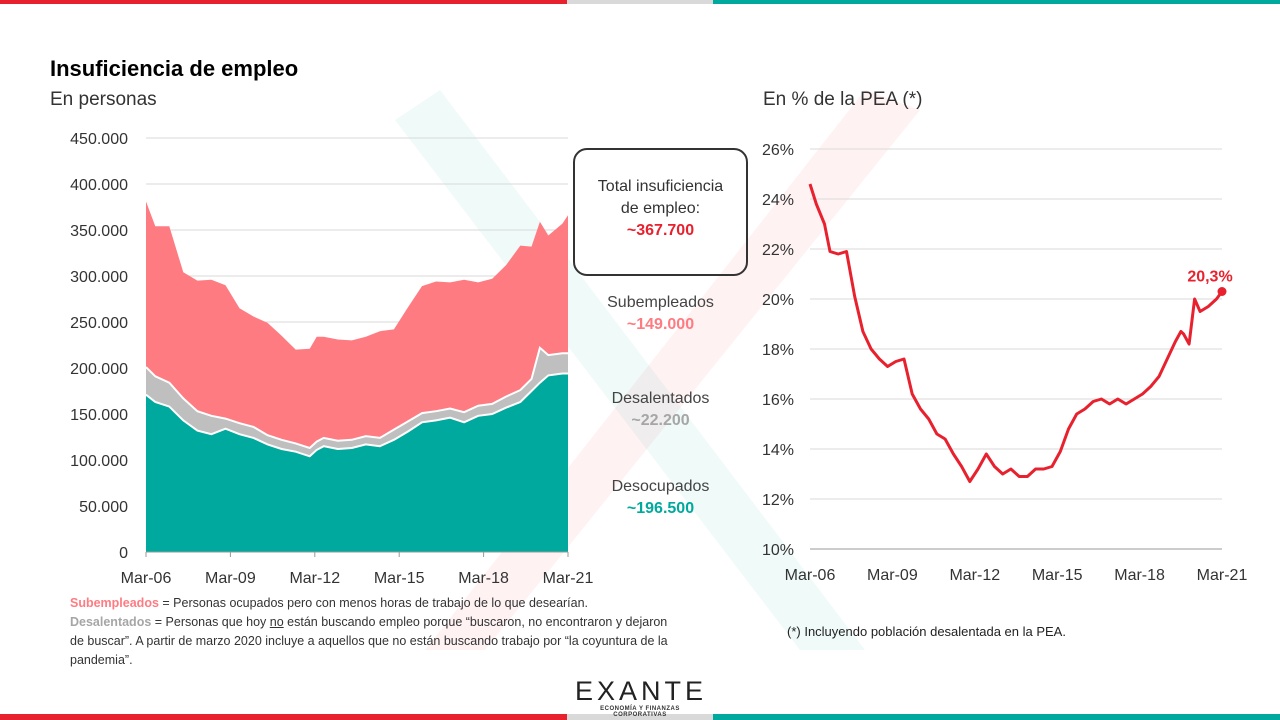  I want to click on total-label-line2: de empleo:, so click(660, 208).